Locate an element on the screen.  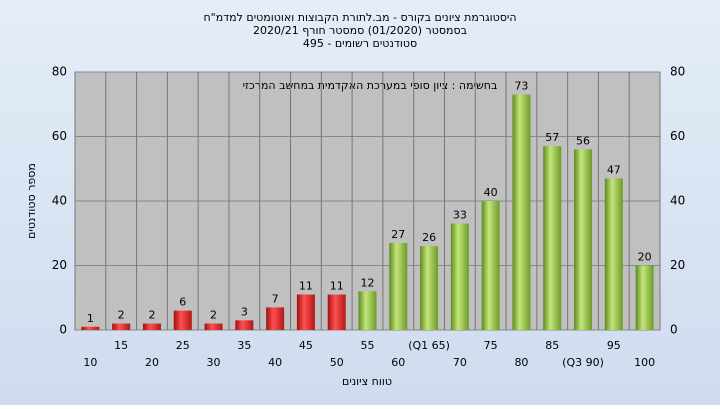
x-tick-label: (Q3 90) is located at coordinates (583, 362).